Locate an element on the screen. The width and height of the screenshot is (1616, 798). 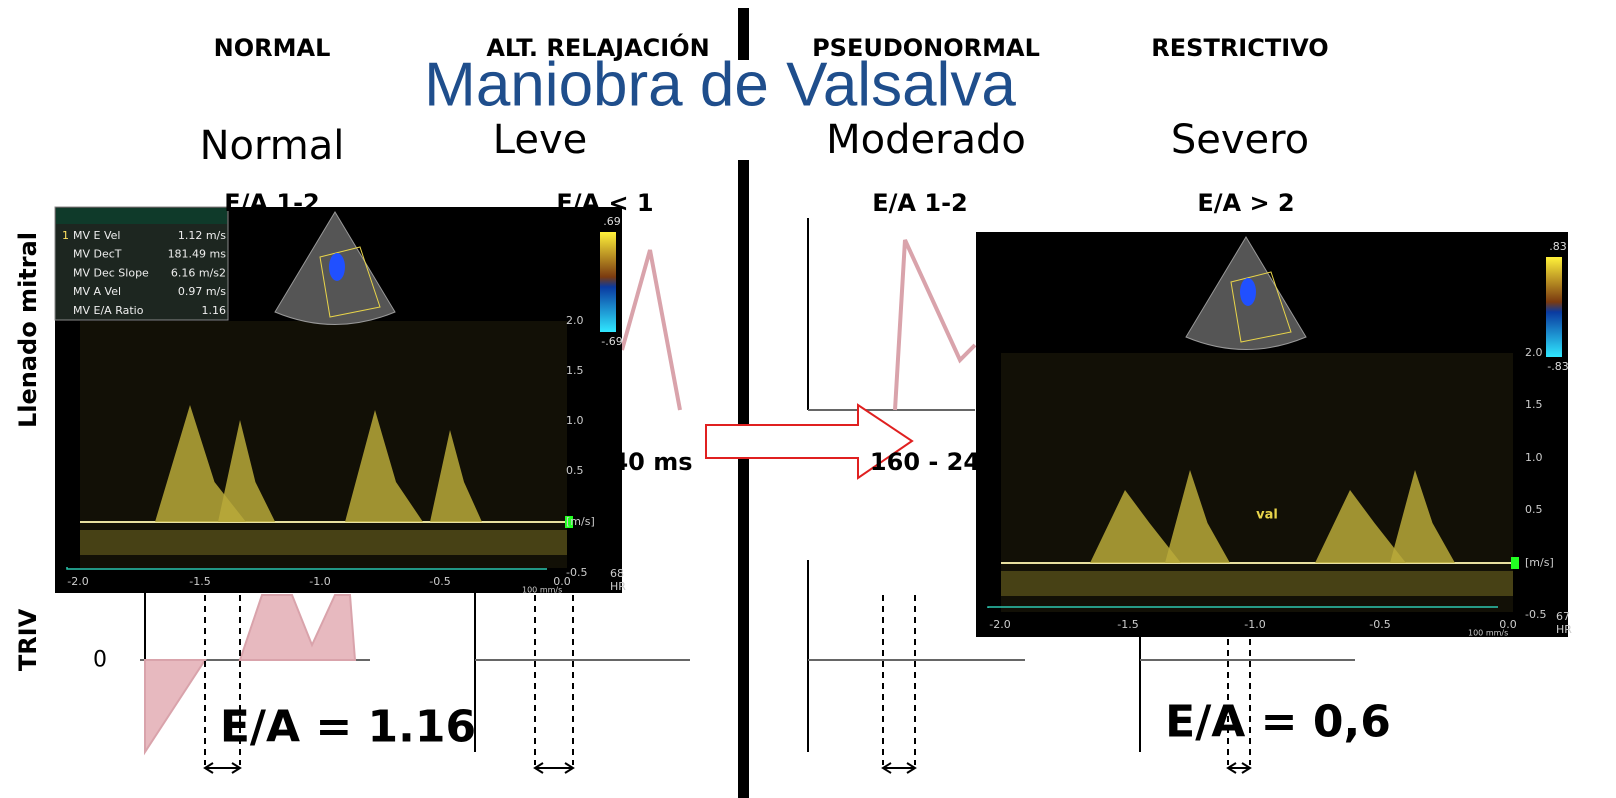
color-scale-label: -.69 is located at coordinates (611, 341).